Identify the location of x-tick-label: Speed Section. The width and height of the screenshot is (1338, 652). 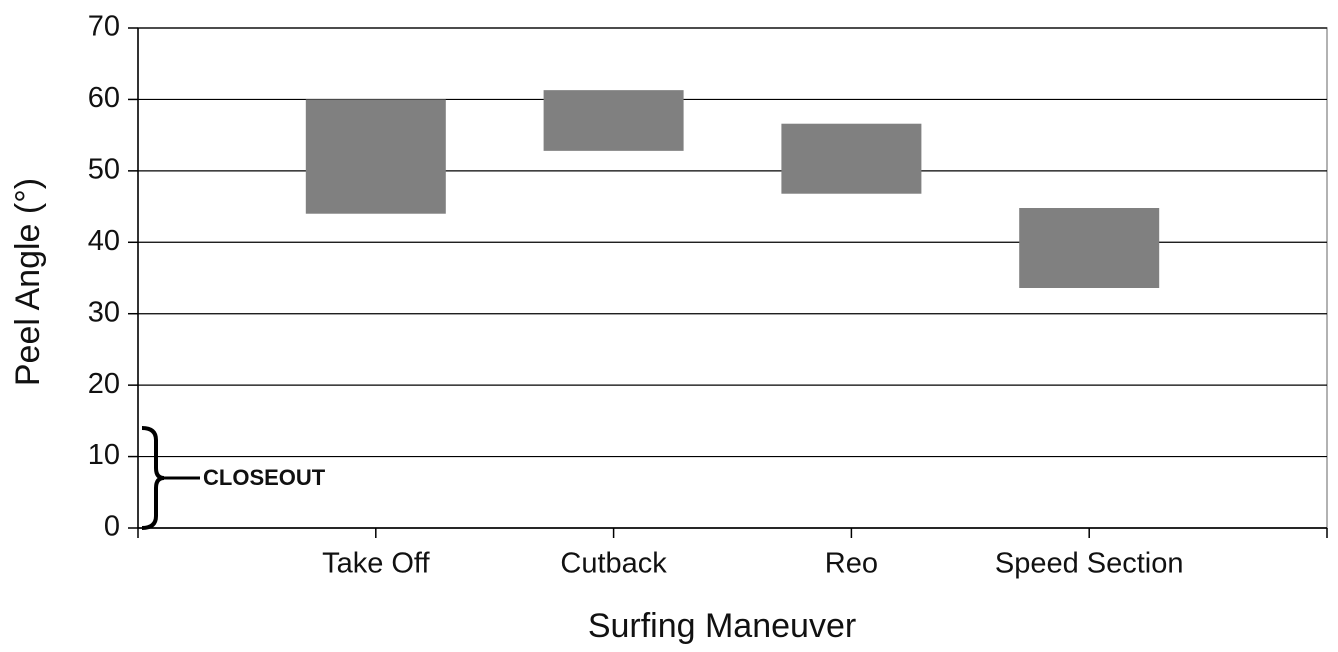
(1089, 564).